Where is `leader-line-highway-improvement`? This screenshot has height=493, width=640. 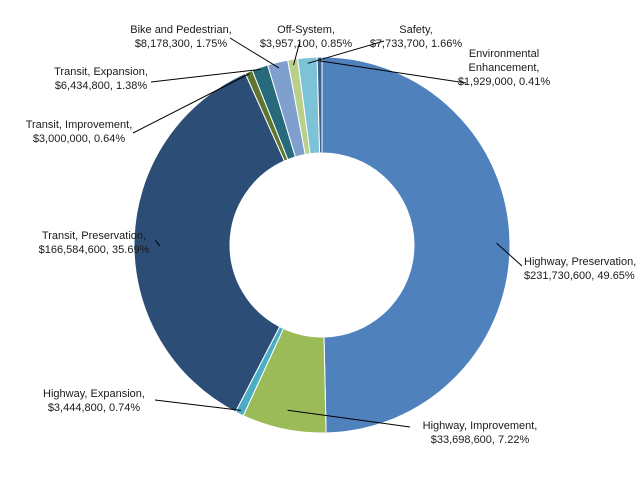
leader-line-highway-improvement is located at coordinates (349, 418).